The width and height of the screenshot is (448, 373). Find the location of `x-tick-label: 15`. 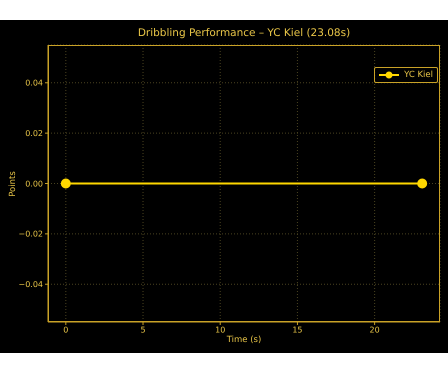

x-tick-label: 15 is located at coordinates (297, 330).